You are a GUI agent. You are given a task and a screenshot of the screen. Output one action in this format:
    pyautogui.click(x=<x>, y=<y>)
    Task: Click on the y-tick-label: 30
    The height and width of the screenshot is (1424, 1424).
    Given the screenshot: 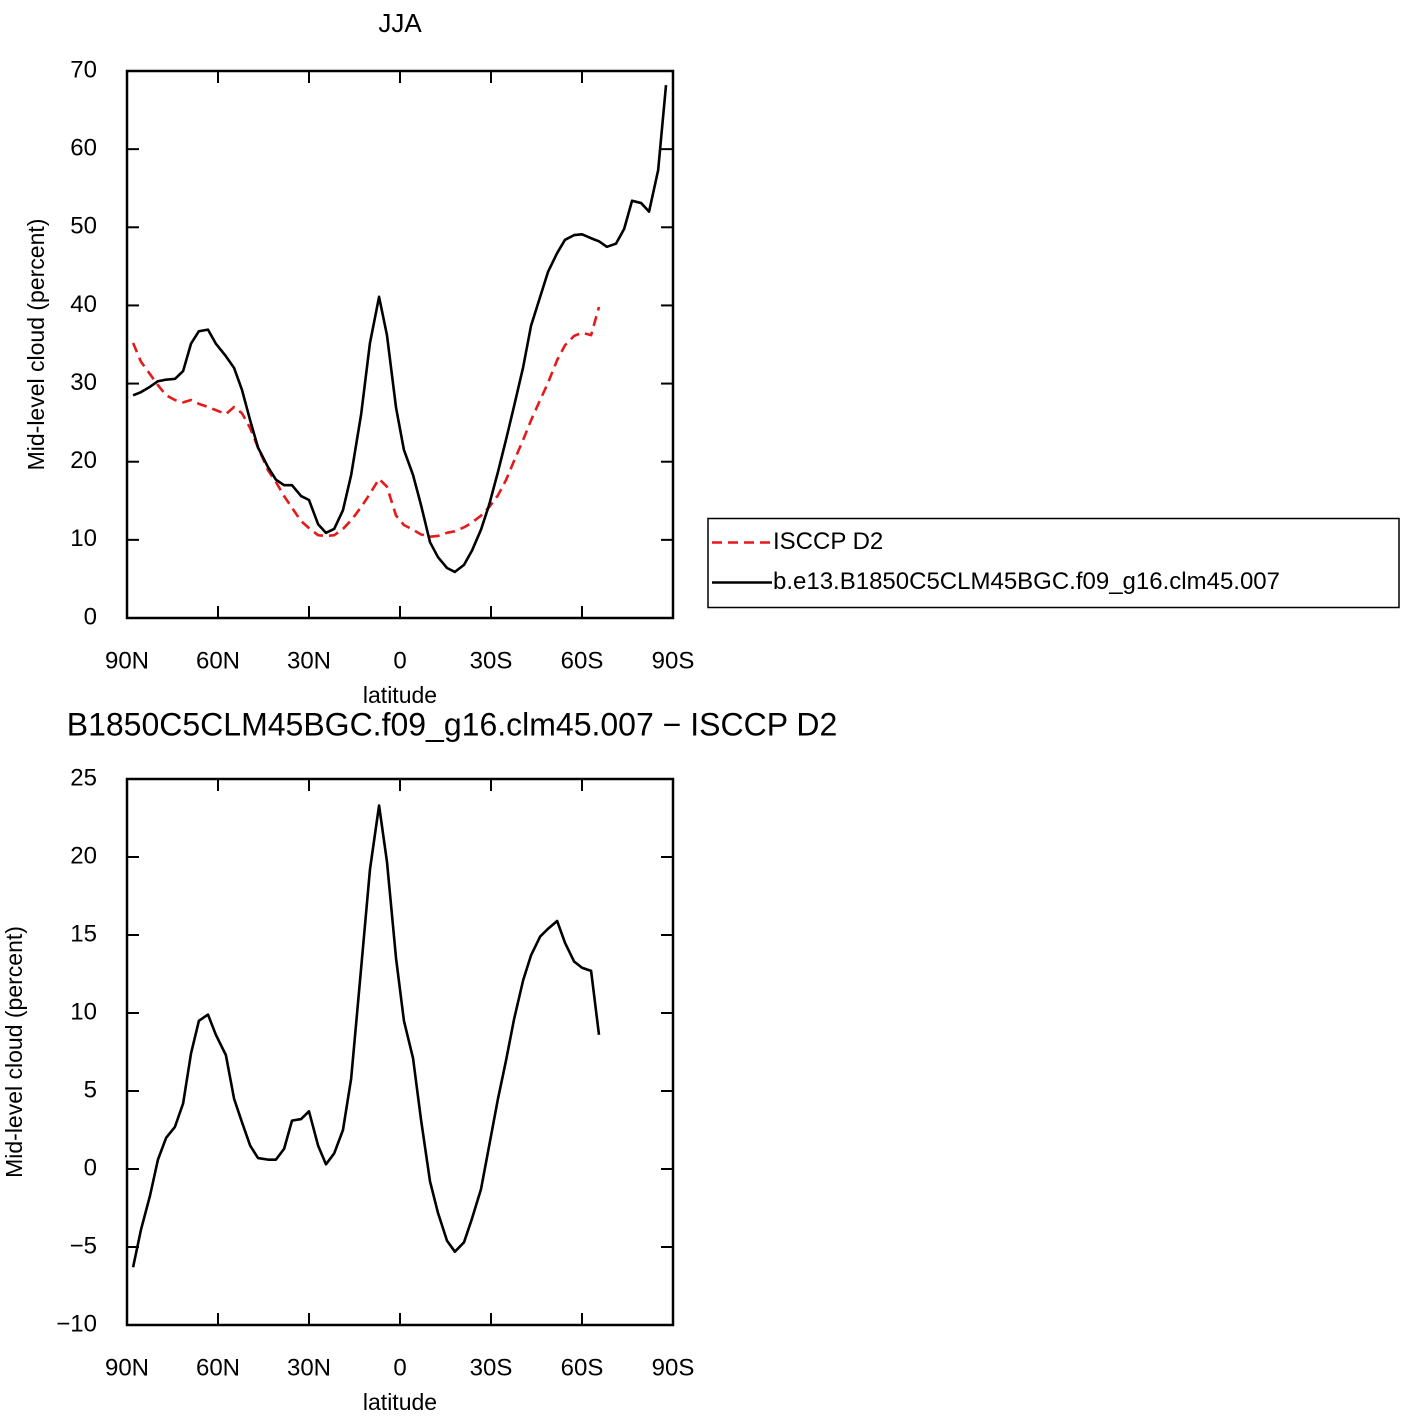 What is the action you would take?
    pyautogui.click(x=83, y=382)
    